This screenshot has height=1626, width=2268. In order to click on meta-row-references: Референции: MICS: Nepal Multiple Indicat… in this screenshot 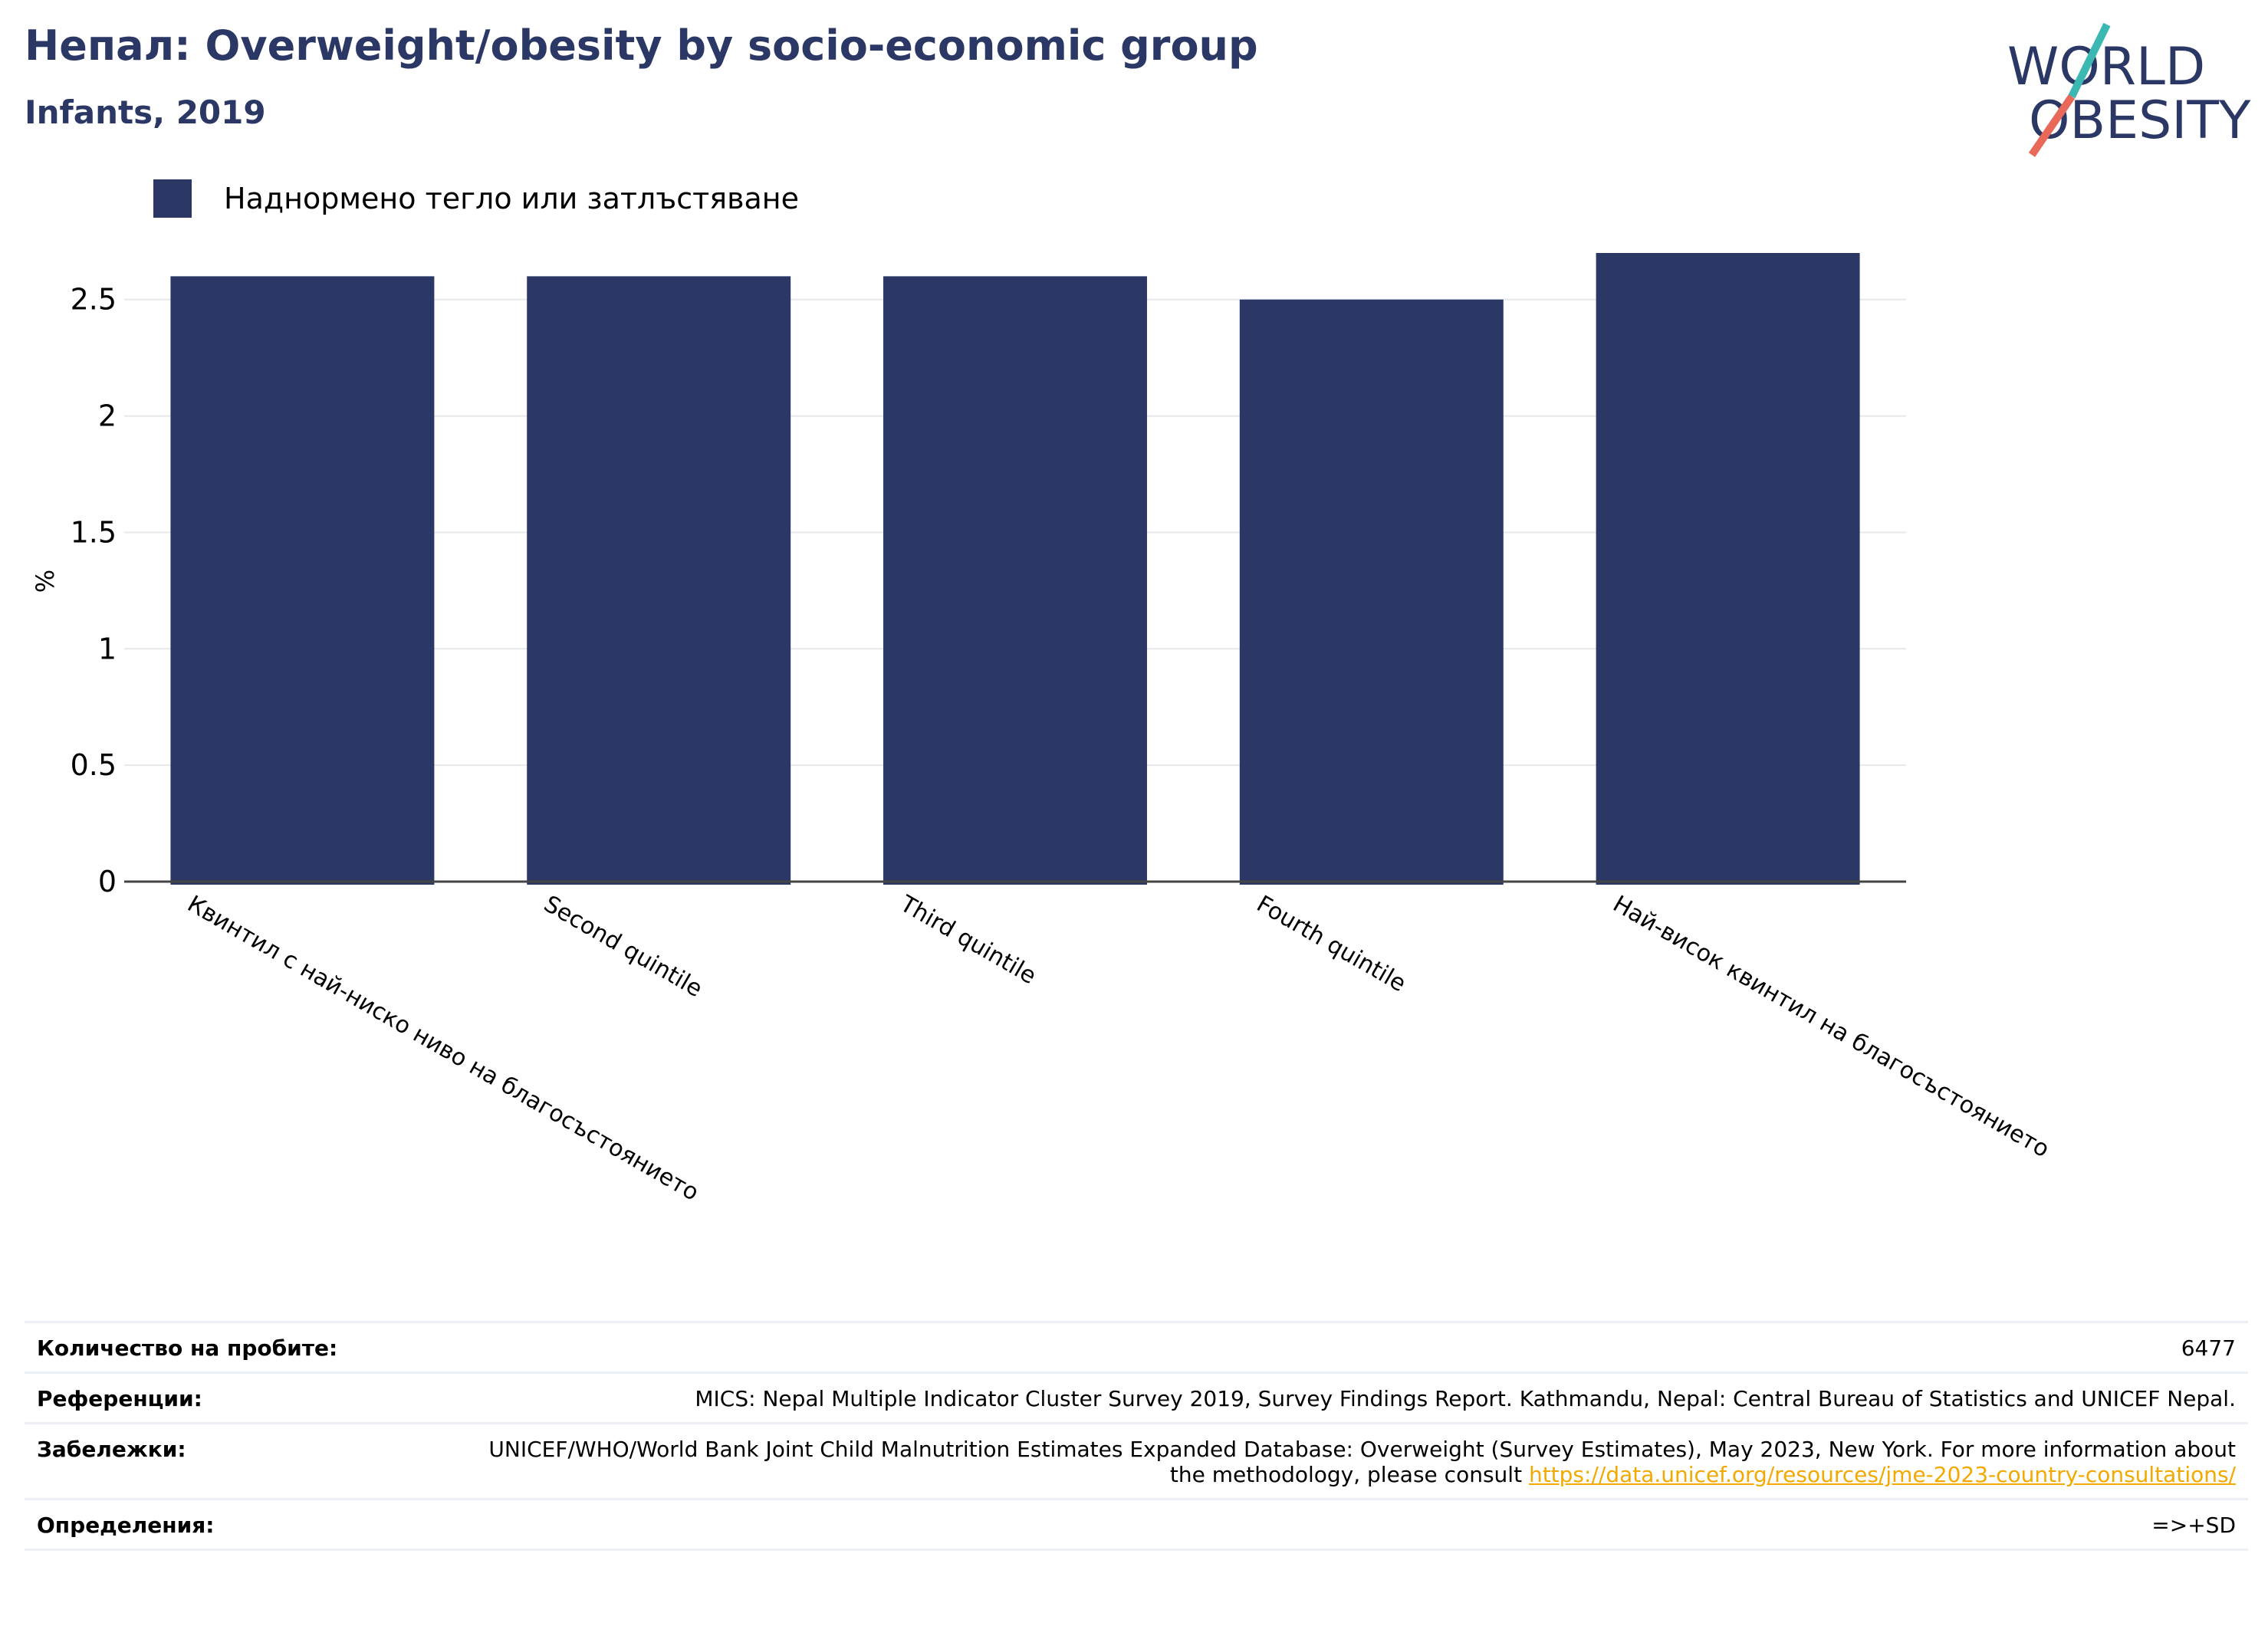, I will do `click(1136, 1396)`.